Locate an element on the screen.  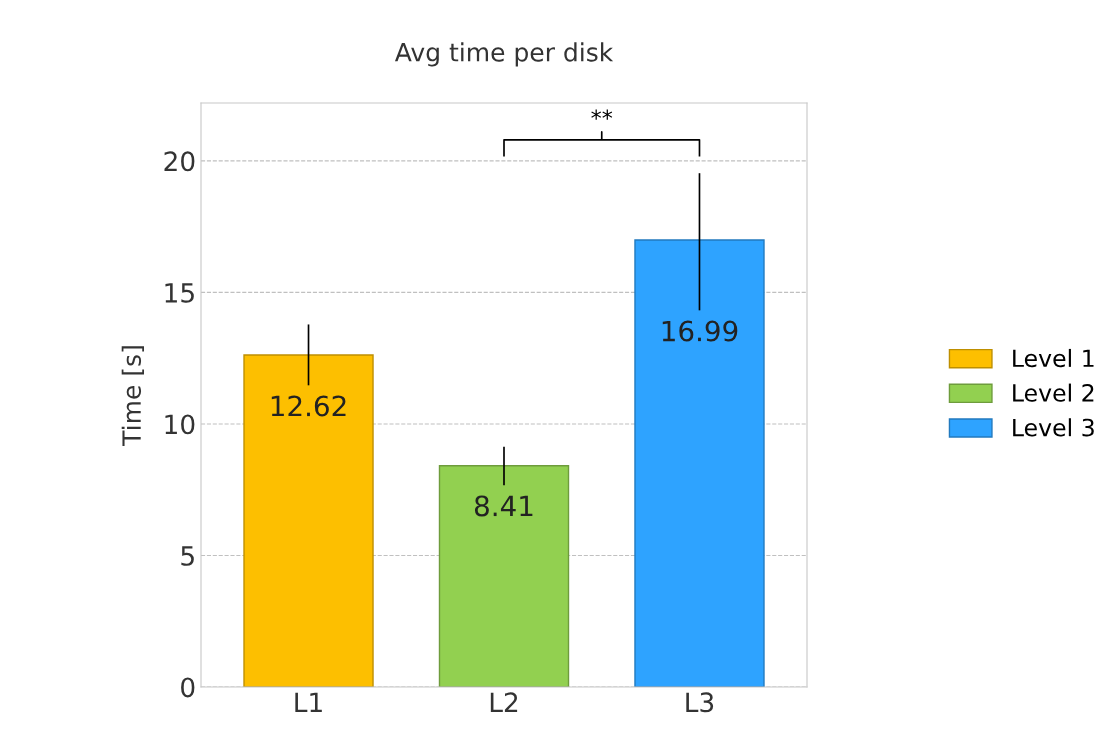
x-tick-label: L1 is located at coordinates (308, 702).